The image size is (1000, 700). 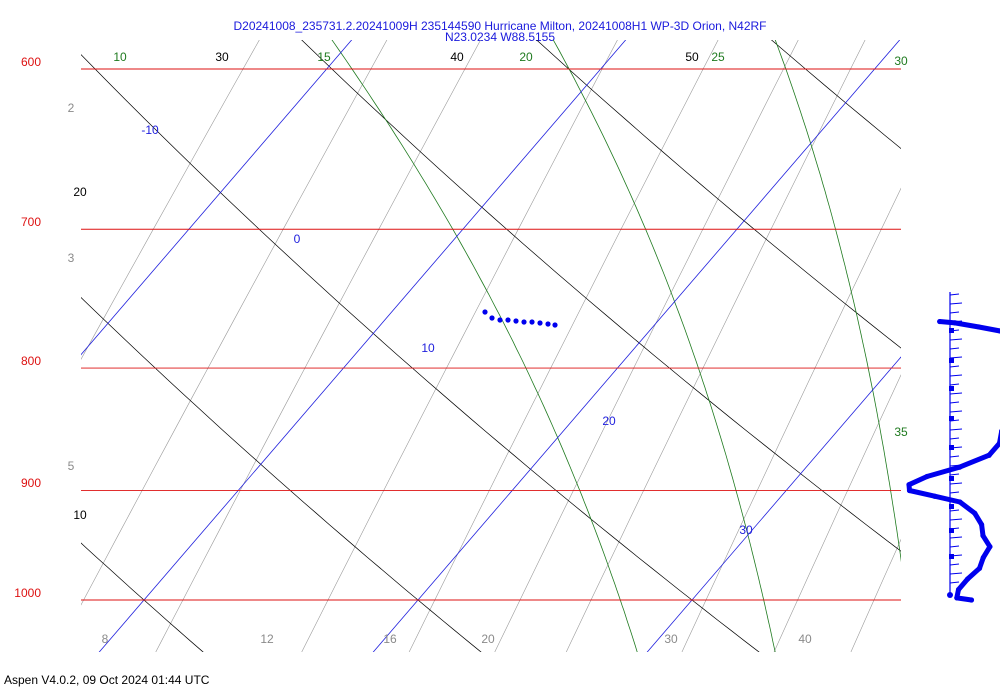 What do you see at coordinates (488, 639) in the screenshot?
I see `mixing-ratio-tick-label: 20` at bounding box center [488, 639].